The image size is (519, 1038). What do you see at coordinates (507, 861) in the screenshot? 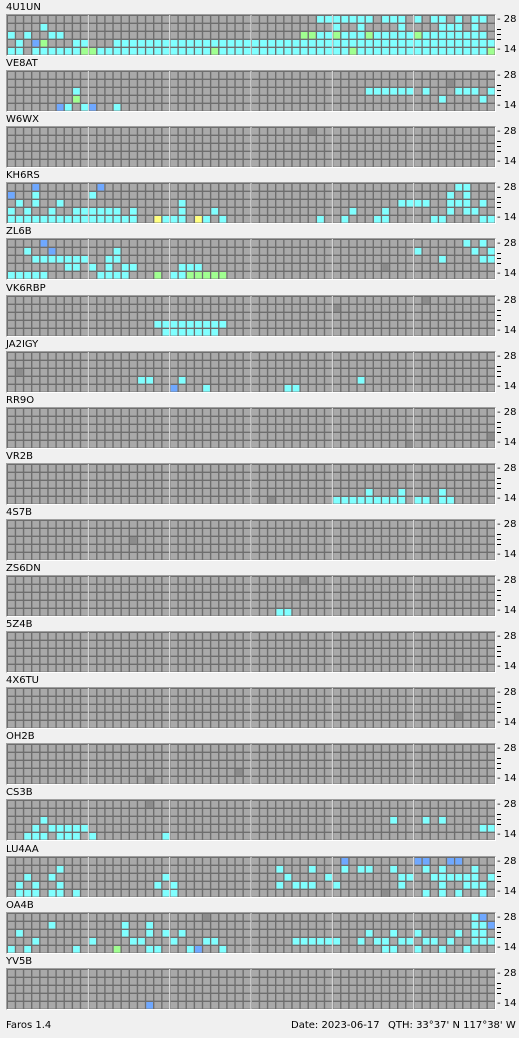
I see `band-label-28: - 28` at bounding box center [507, 861].